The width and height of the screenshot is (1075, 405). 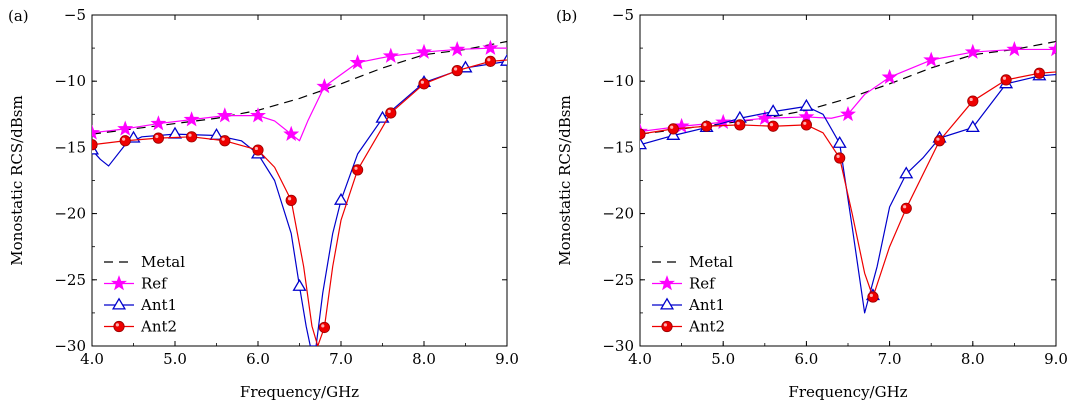 I want to click on panel-b-x-tick-label: 4.0, so click(x=640, y=359).